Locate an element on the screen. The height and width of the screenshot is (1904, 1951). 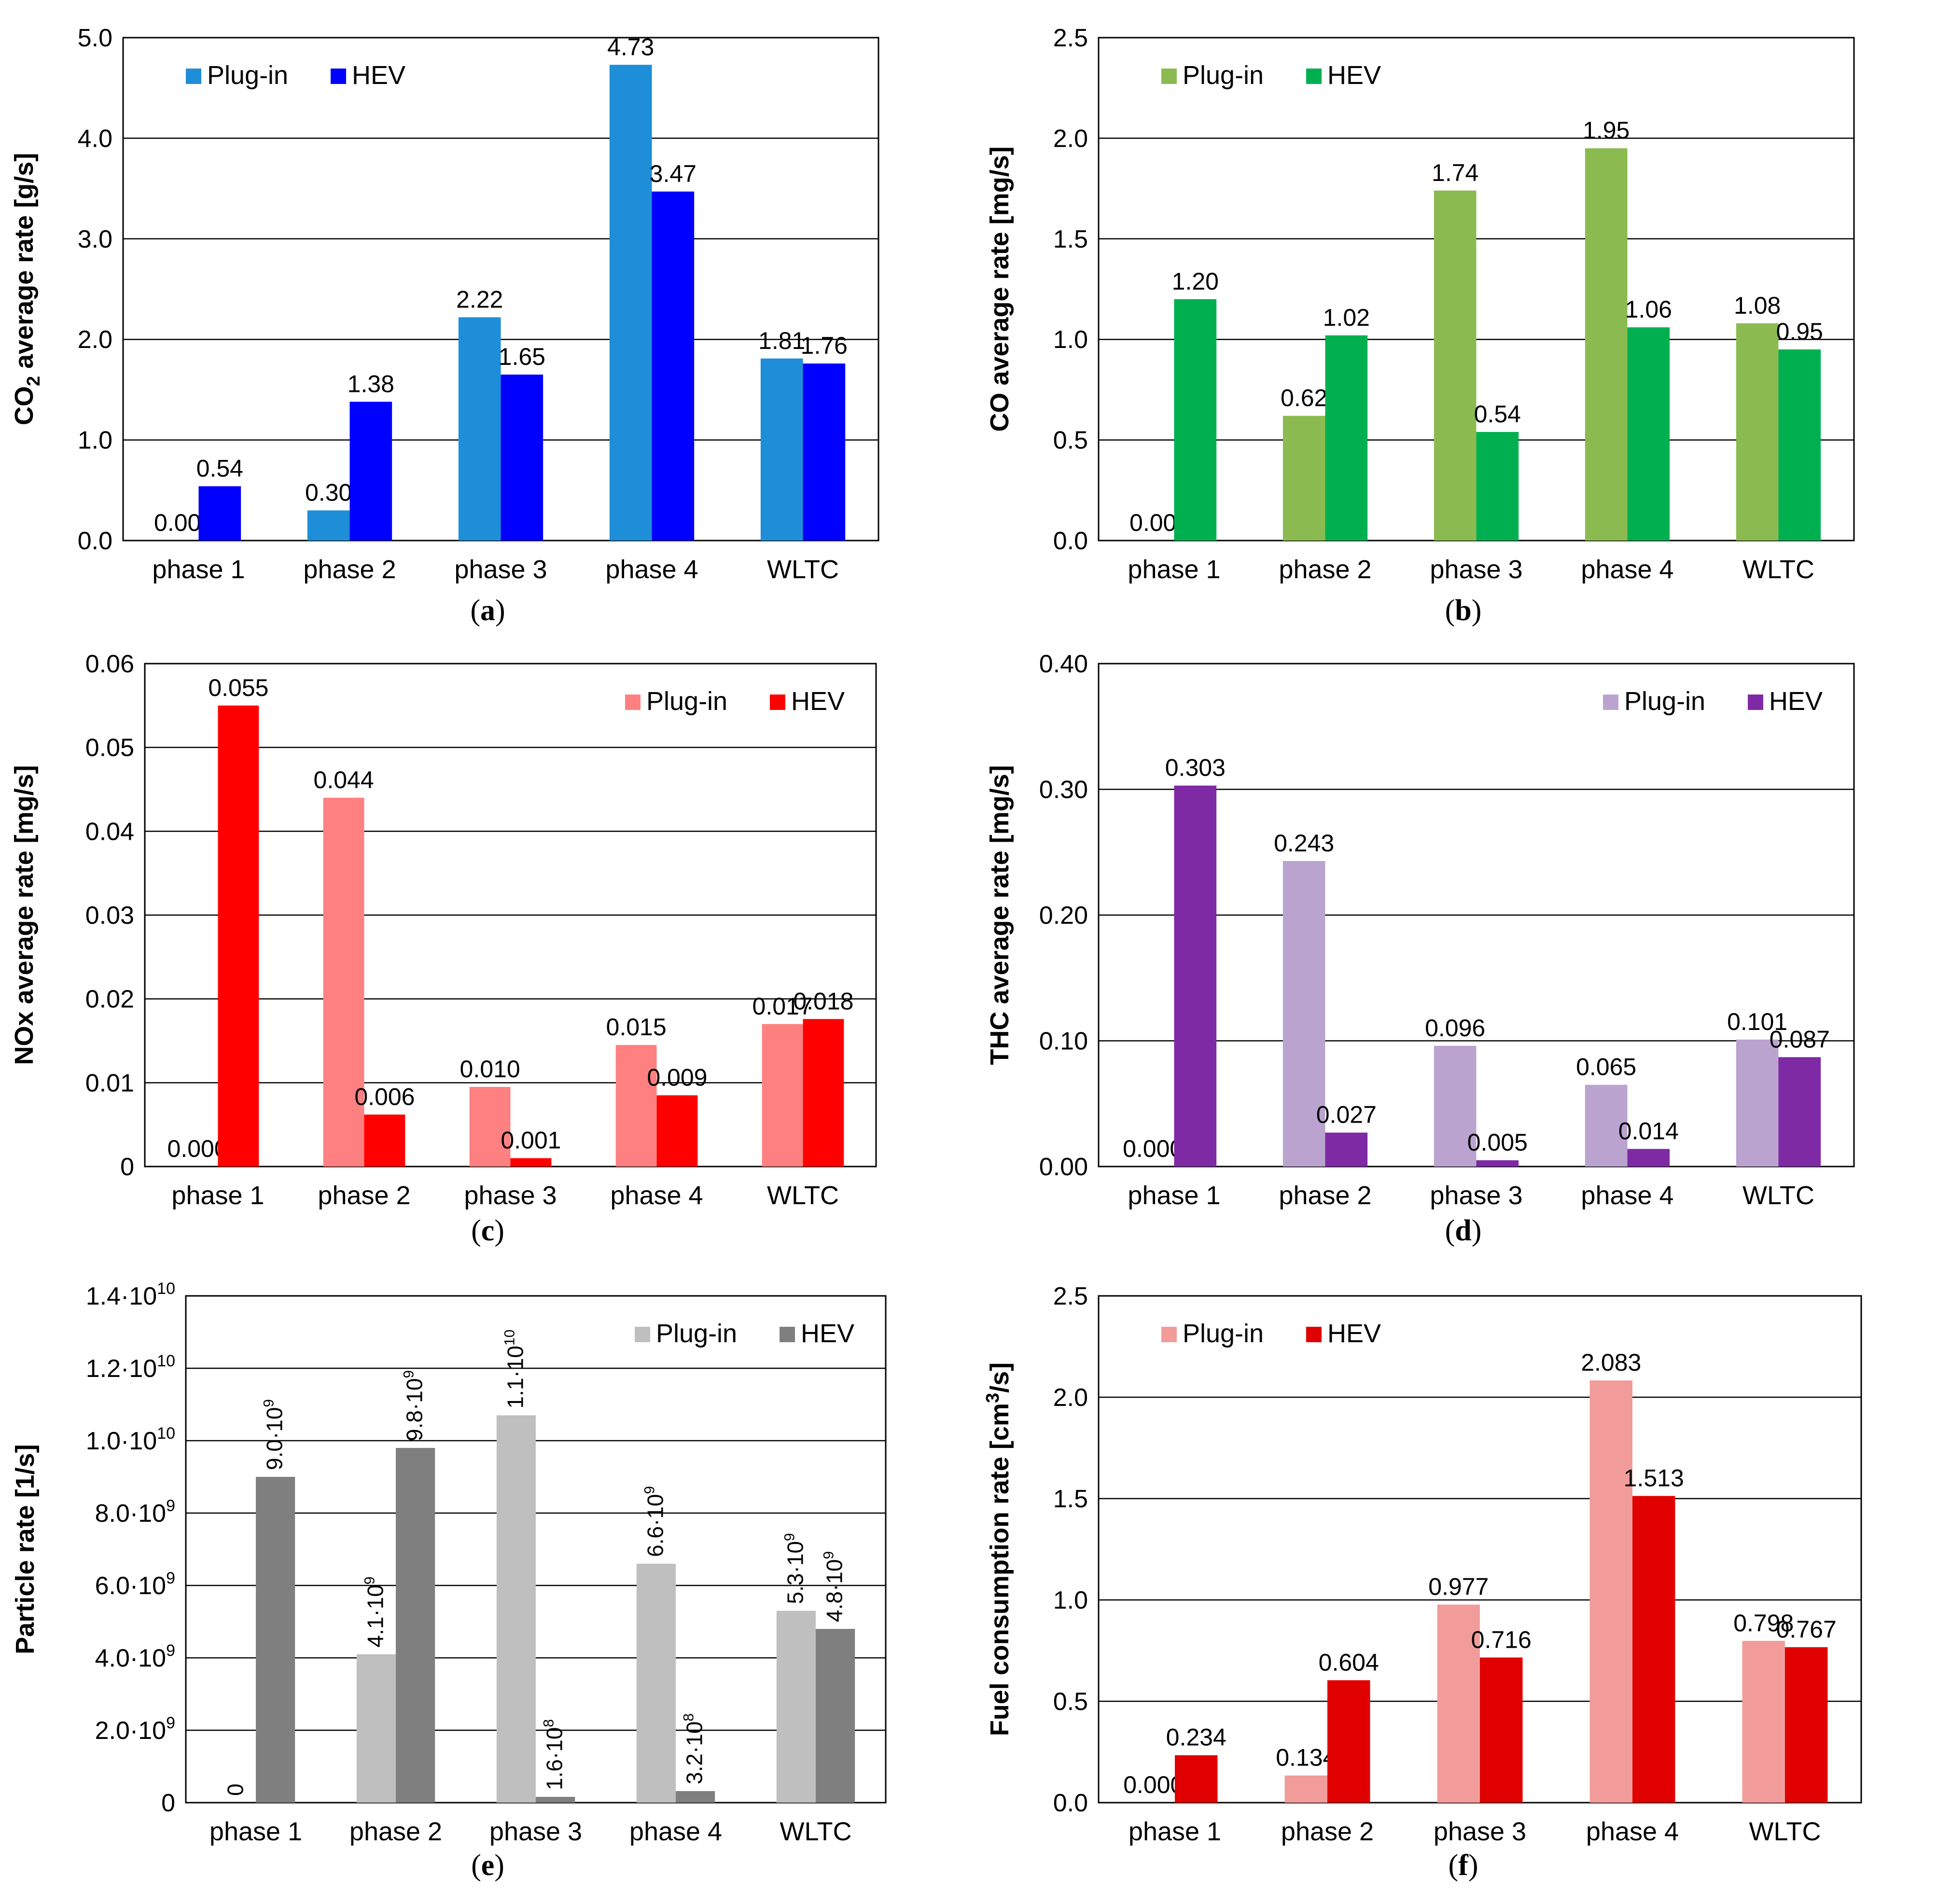
data-label: 0.798 is located at coordinates (1763, 1623).